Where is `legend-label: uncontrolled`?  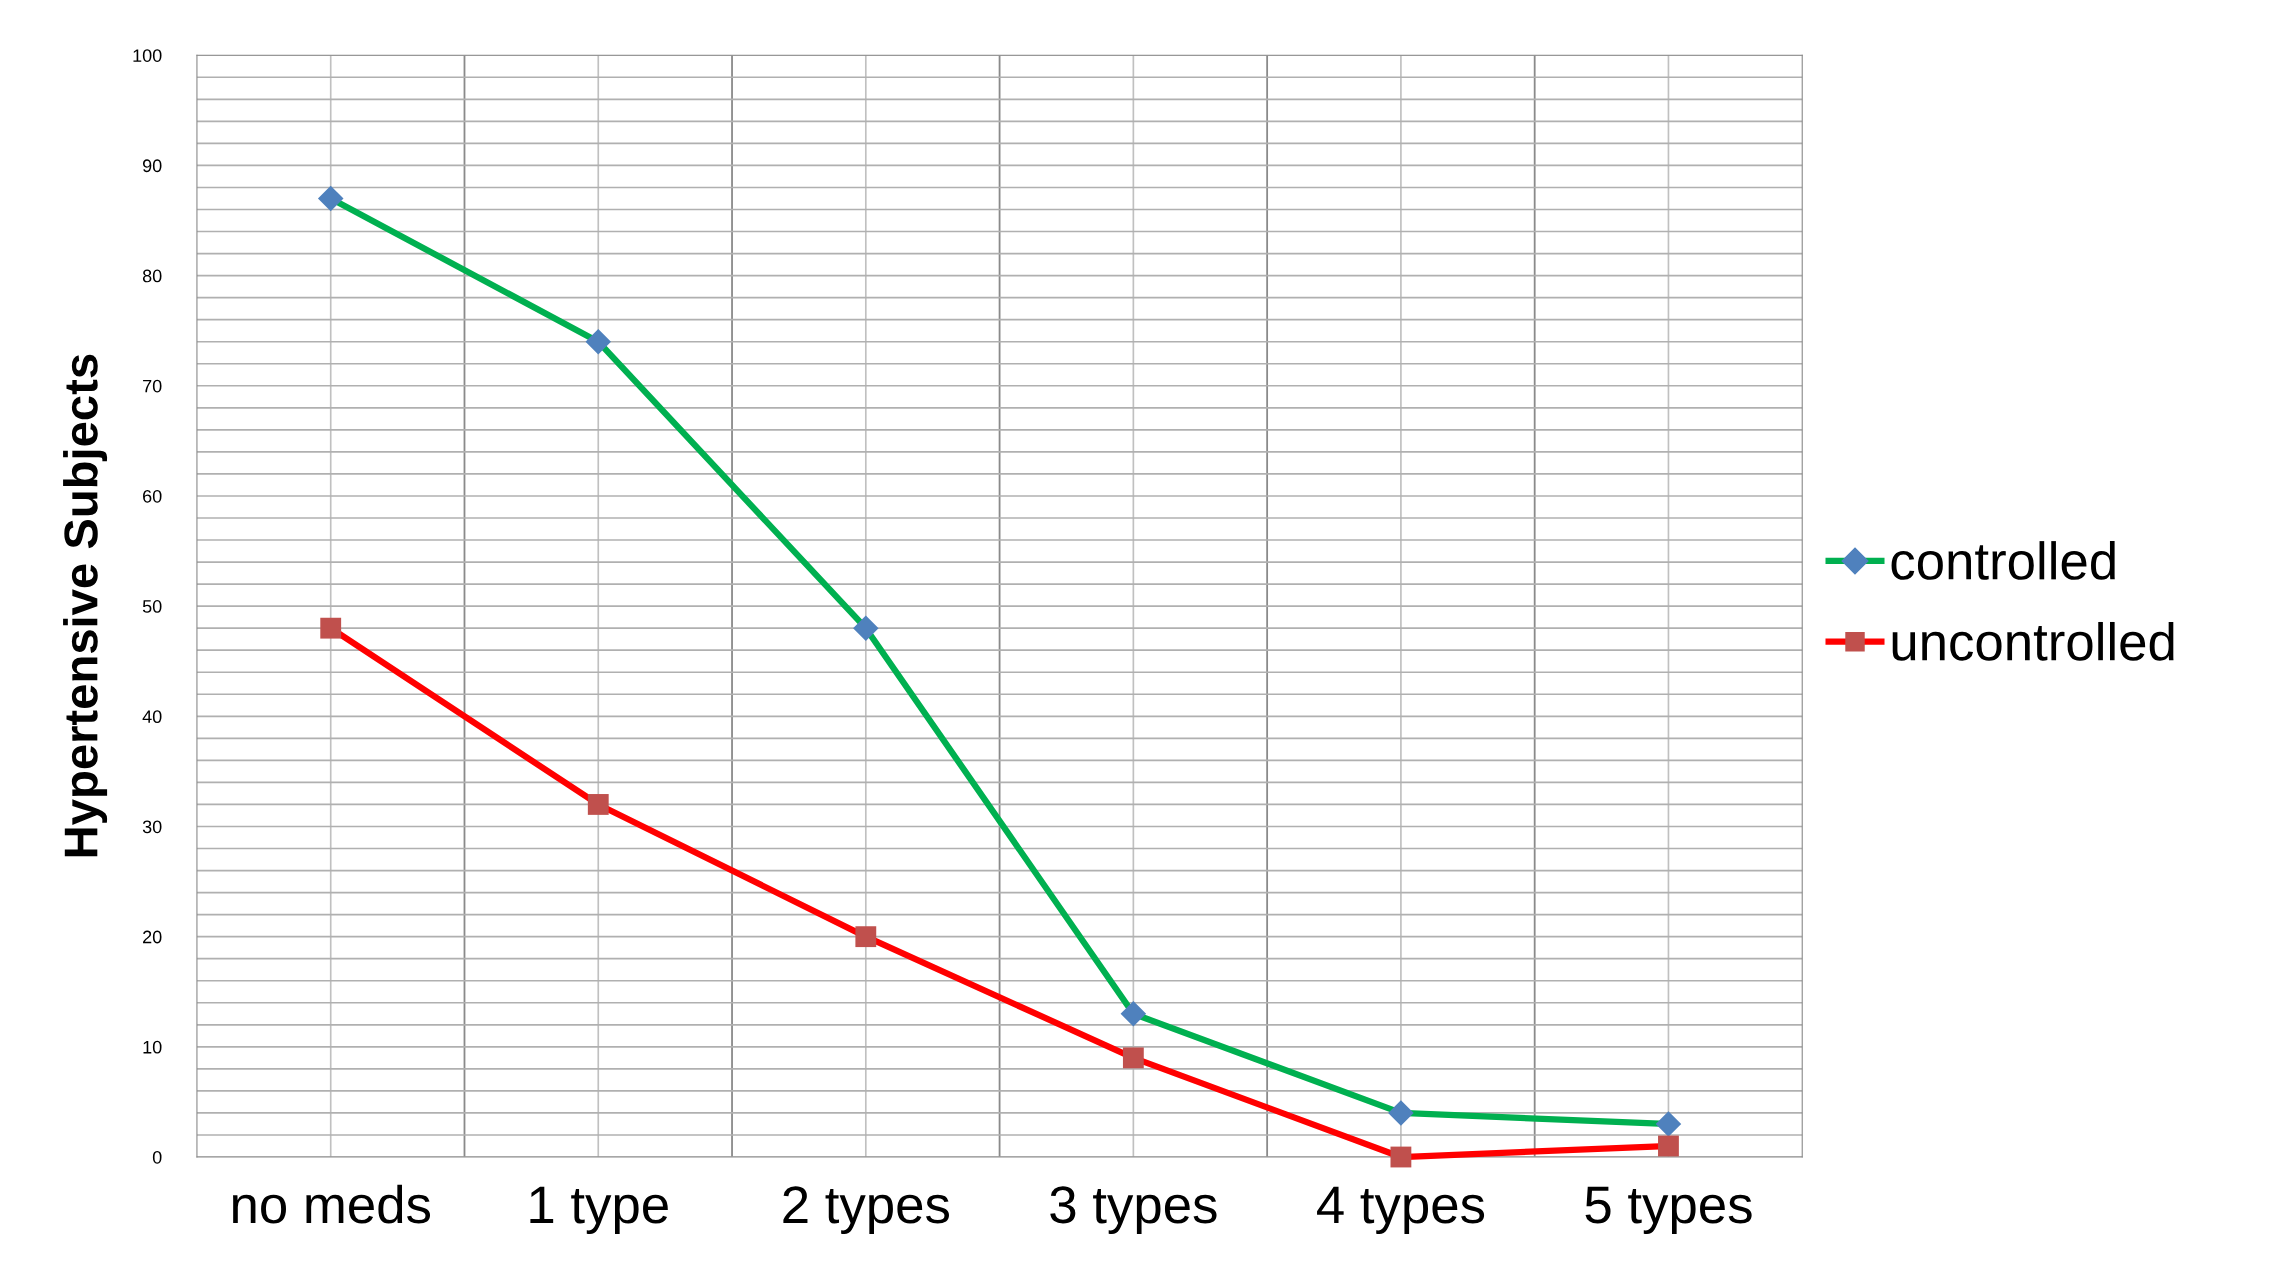 legend-label: uncontrolled is located at coordinates (2033, 641).